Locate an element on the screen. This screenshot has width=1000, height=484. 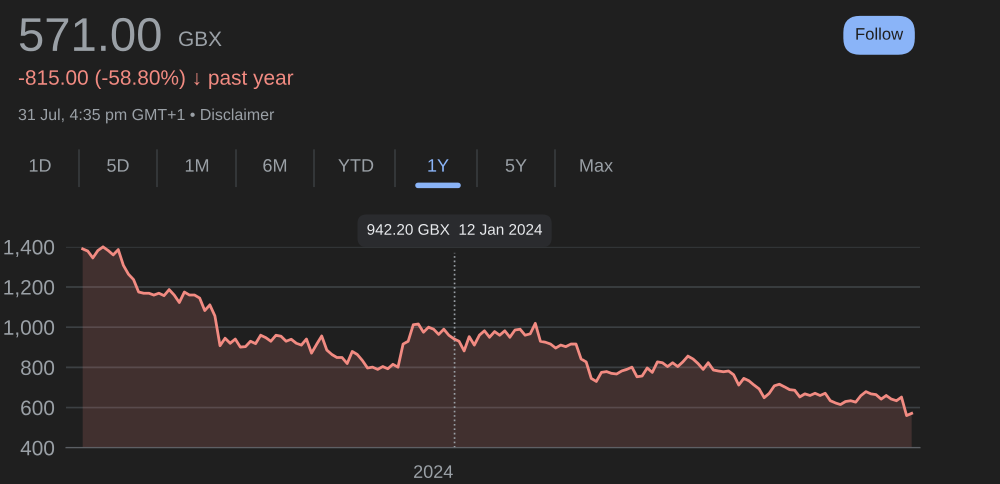
text: 5Y is located at coordinates (516, 165).